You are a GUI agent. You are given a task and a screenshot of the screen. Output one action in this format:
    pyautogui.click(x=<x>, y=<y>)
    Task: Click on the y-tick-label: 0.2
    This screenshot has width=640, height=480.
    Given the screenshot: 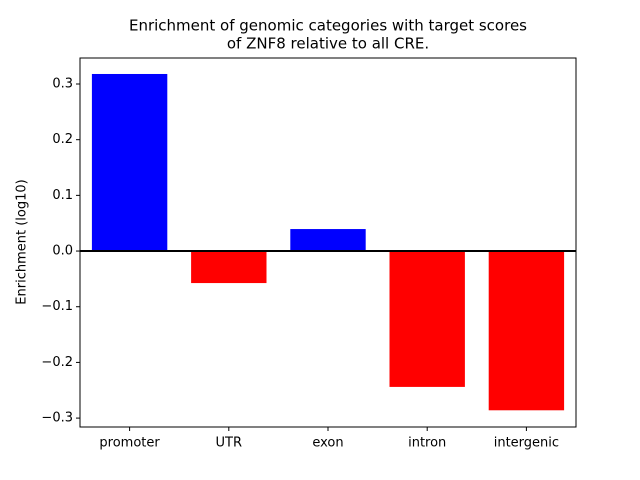 What is the action you would take?
    pyautogui.click(x=62, y=139)
    